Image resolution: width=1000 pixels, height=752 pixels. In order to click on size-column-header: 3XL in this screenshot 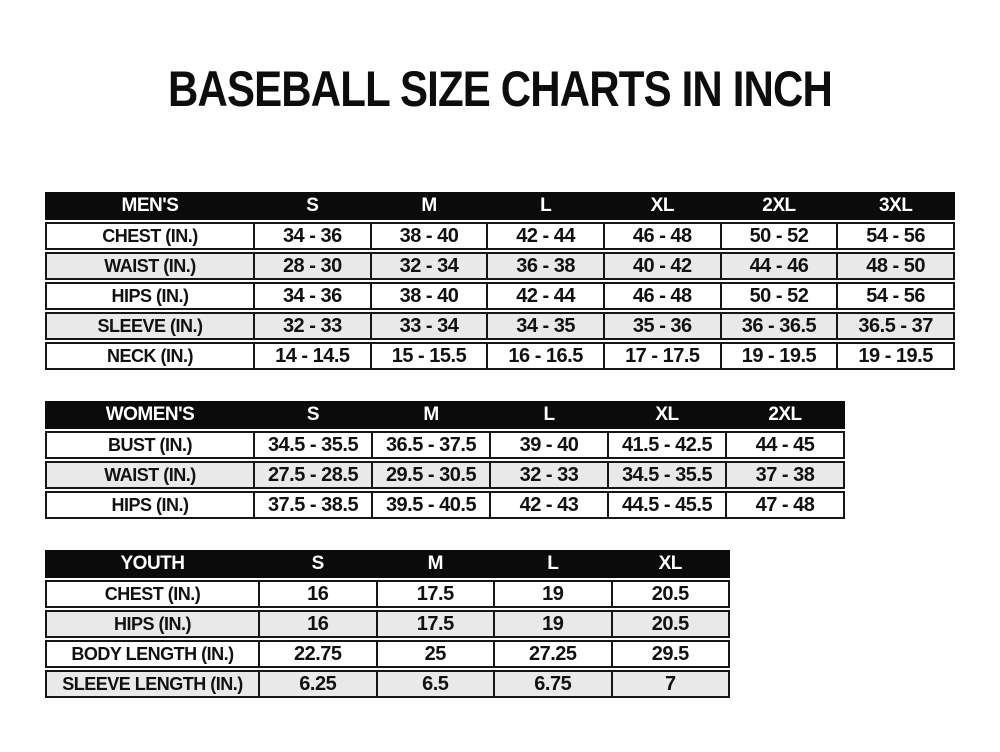, I will do `click(896, 206)`.